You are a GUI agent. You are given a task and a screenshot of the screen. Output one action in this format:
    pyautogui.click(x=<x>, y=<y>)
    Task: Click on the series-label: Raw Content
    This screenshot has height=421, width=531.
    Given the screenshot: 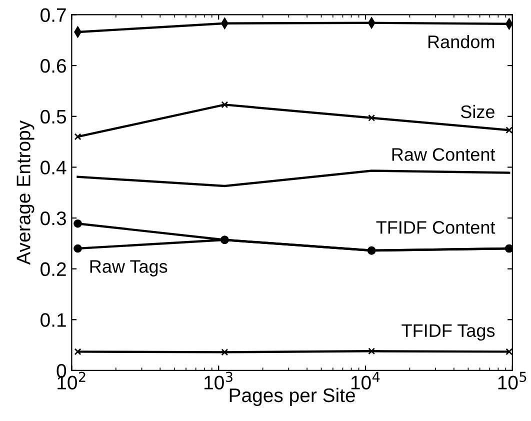 What is the action you would take?
    pyautogui.click(x=444, y=154)
    